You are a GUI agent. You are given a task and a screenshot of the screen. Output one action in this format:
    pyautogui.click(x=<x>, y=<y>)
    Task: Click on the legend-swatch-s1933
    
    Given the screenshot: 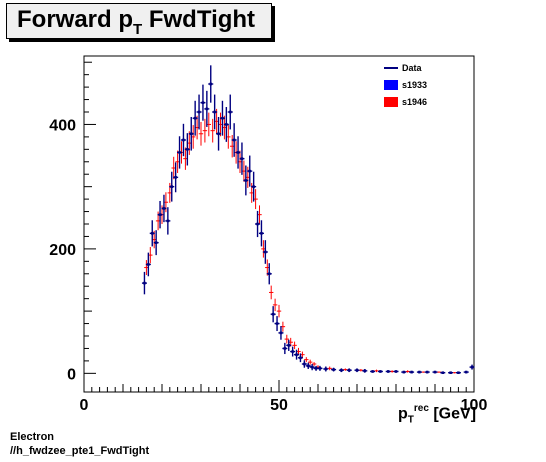 What is the action you would take?
    pyautogui.click(x=391, y=85)
    